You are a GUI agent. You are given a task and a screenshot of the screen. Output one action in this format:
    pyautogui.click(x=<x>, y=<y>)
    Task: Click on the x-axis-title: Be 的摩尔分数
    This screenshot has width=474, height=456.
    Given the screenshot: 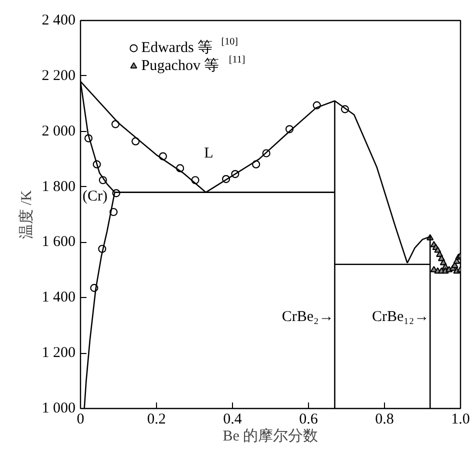 What is the action you would take?
    pyautogui.click(x=270, y=436)
    